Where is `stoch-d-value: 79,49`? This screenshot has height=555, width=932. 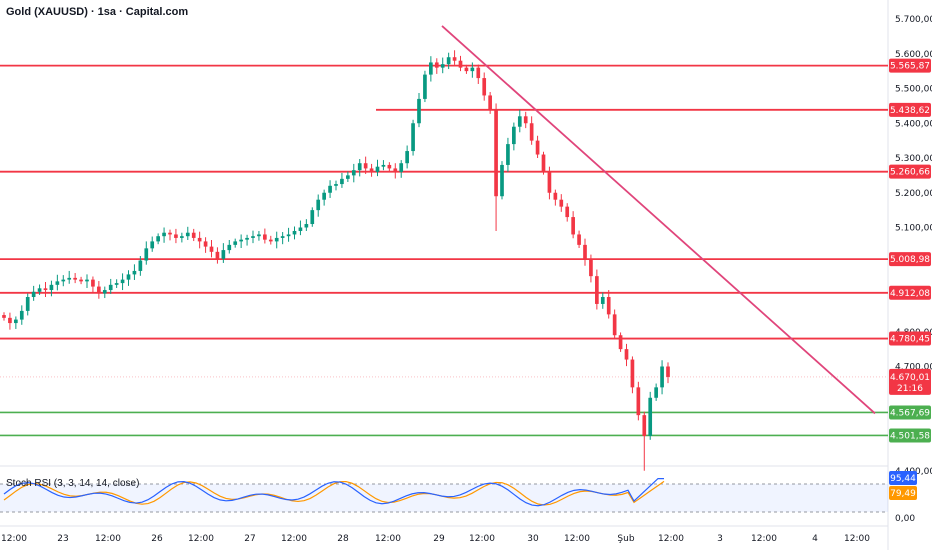
stoch-d-value: 79,49 is located at coordinates (903, 494).